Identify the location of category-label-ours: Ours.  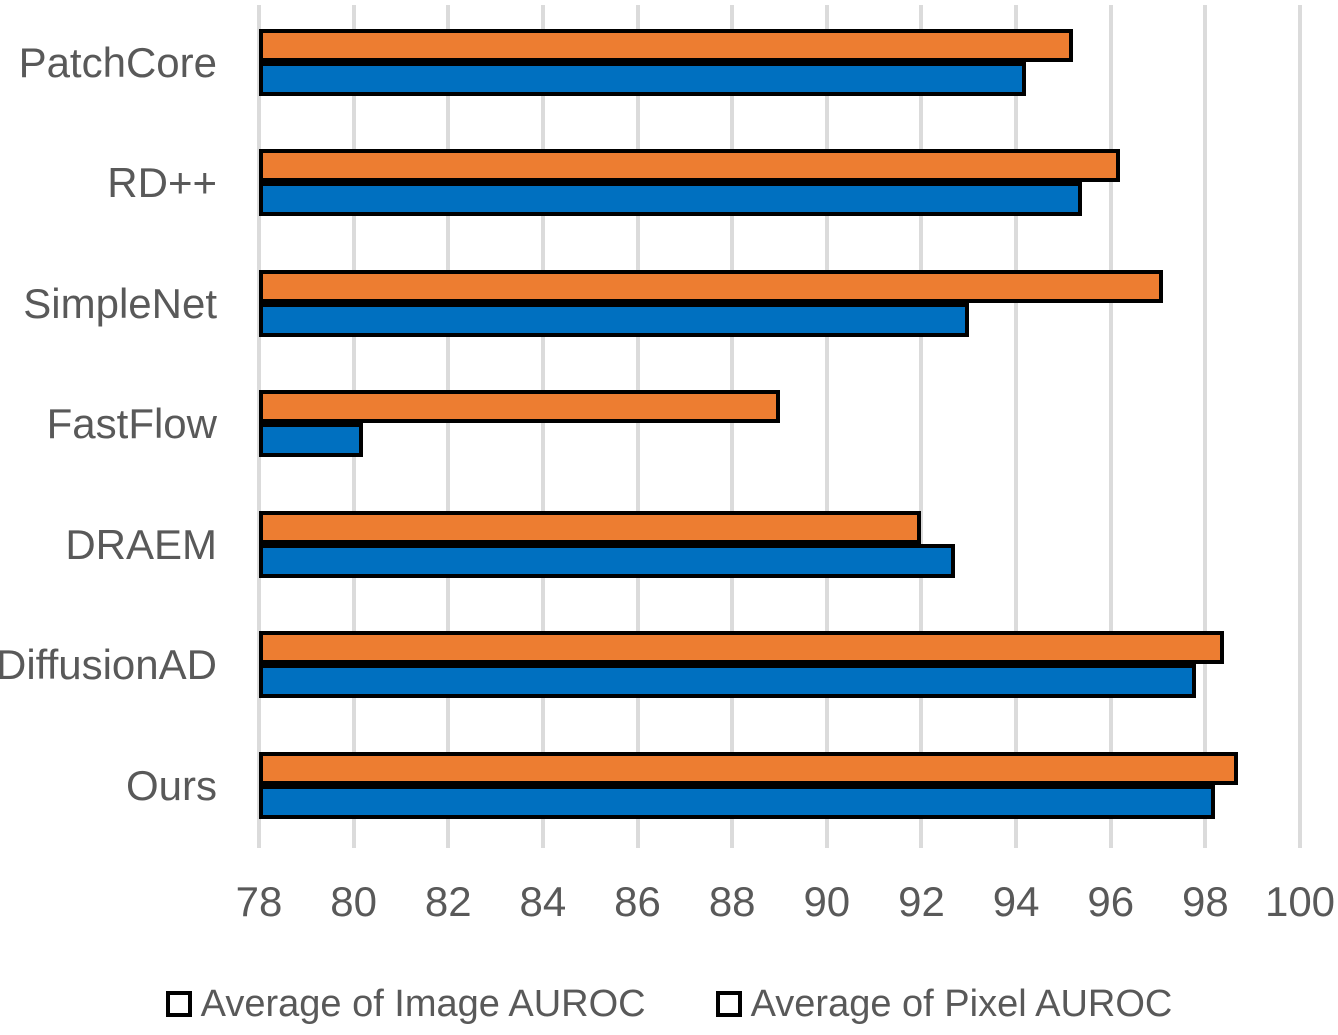
(171, 785).